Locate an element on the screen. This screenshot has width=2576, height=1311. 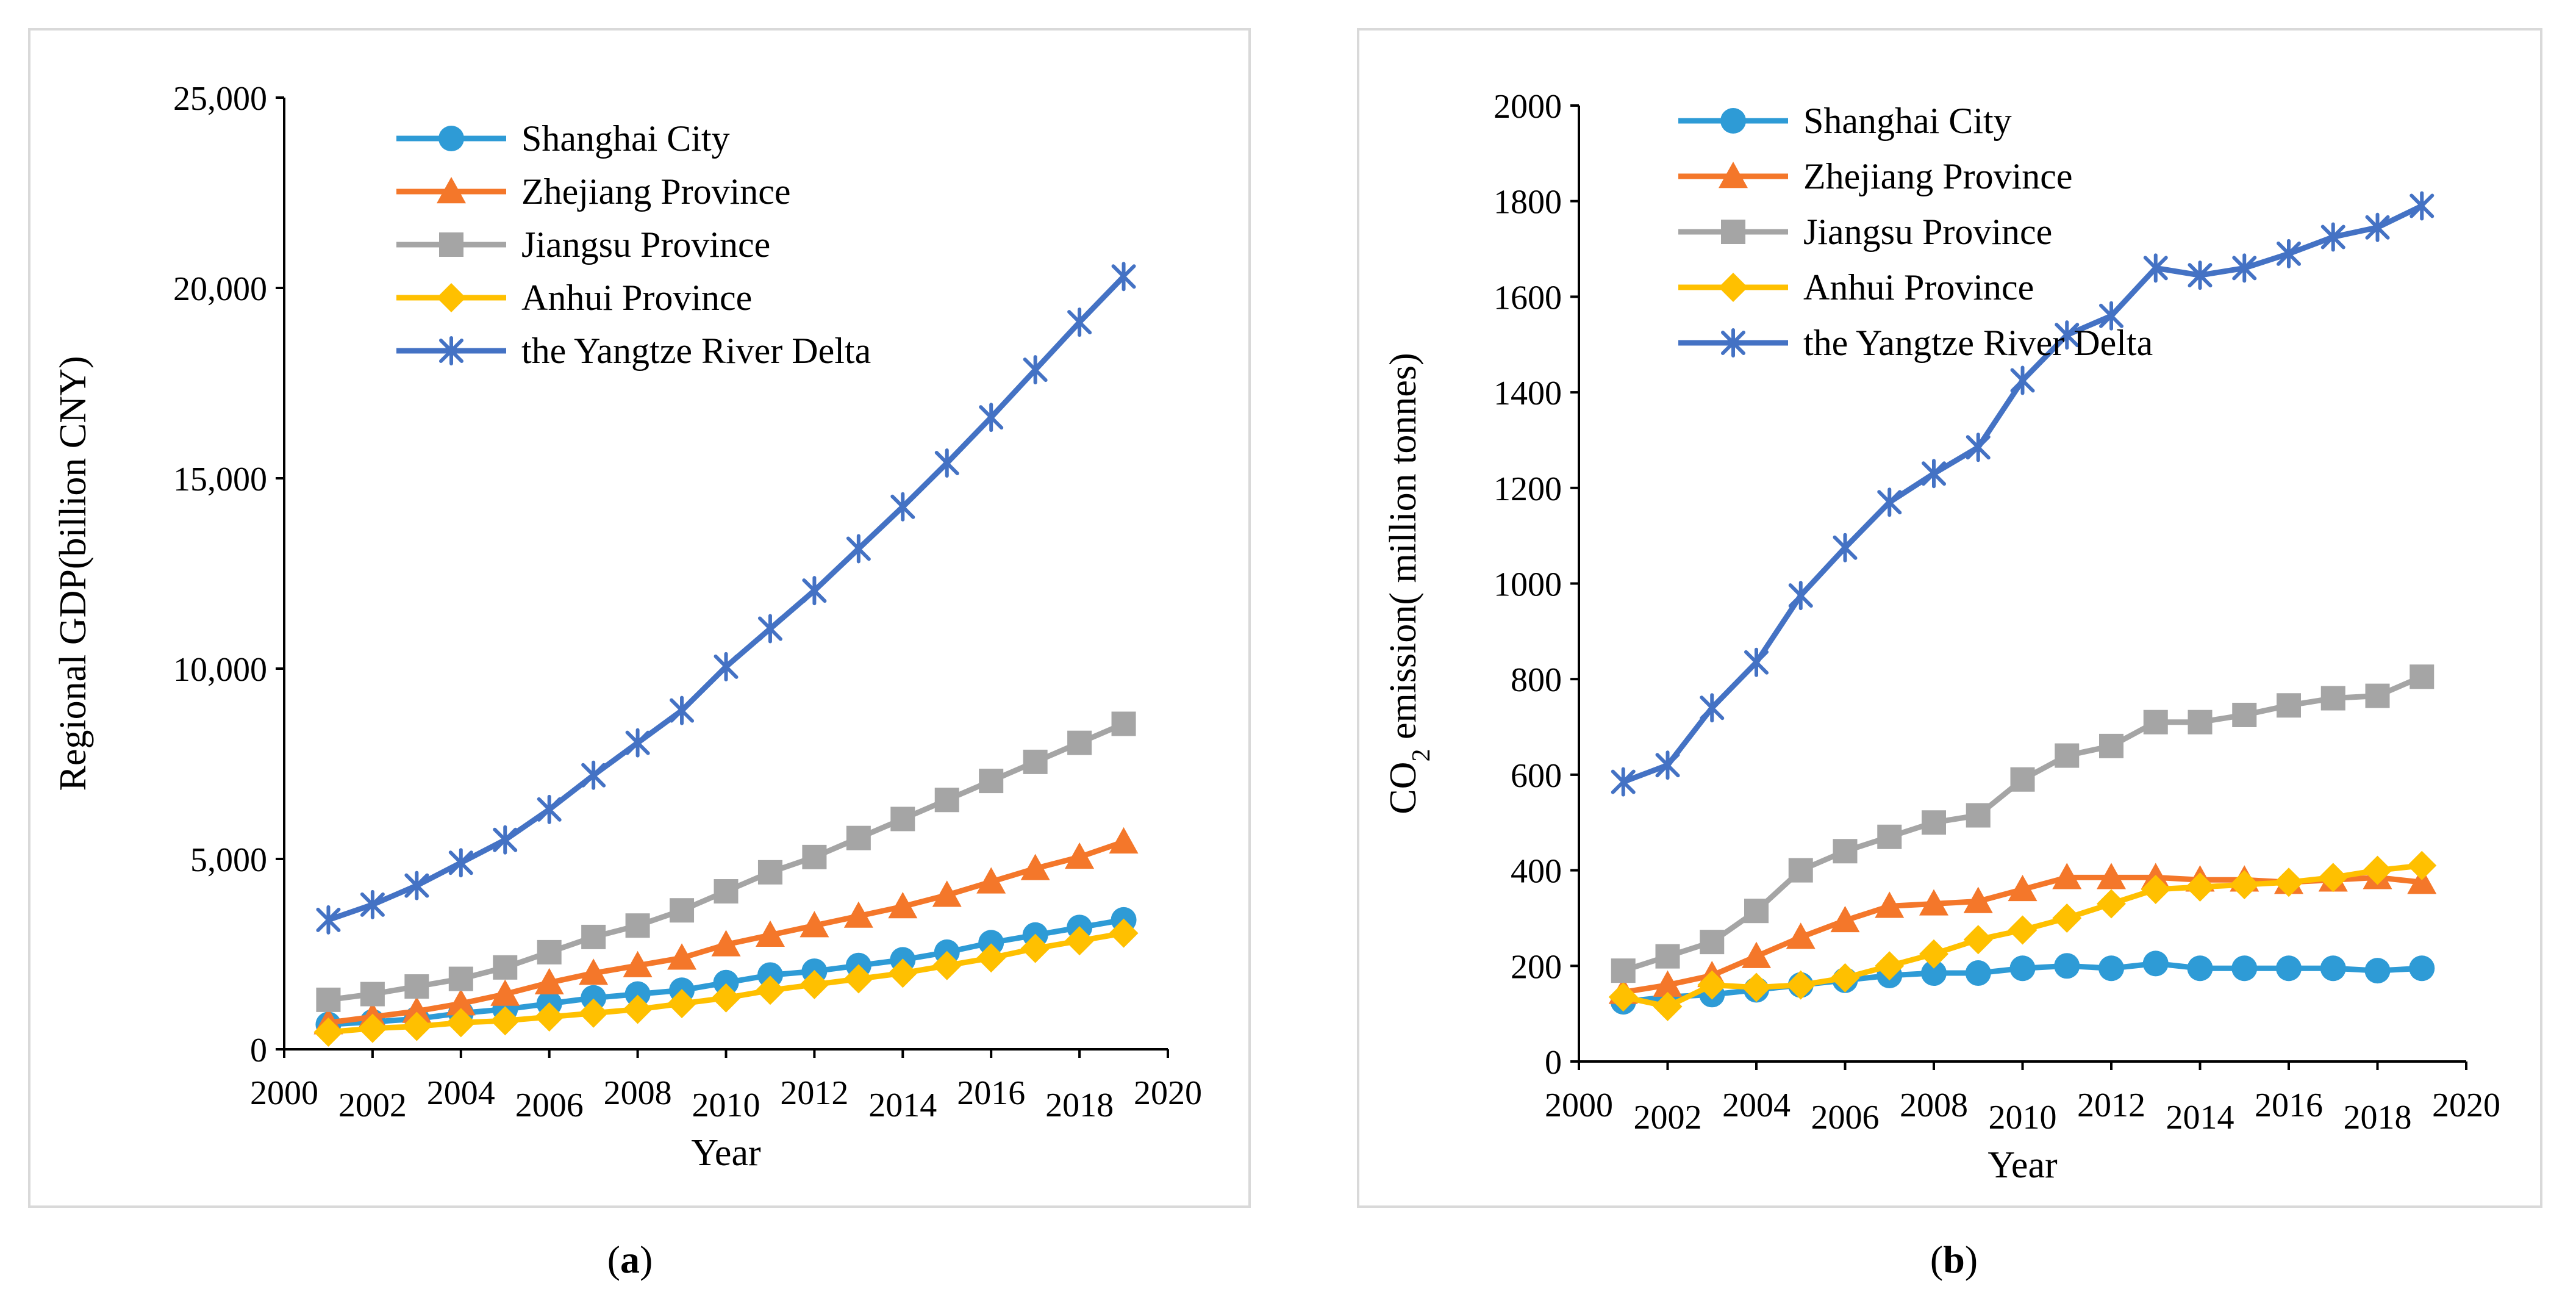
legend-item: Shanghai City is located at coordinates (563, 138).